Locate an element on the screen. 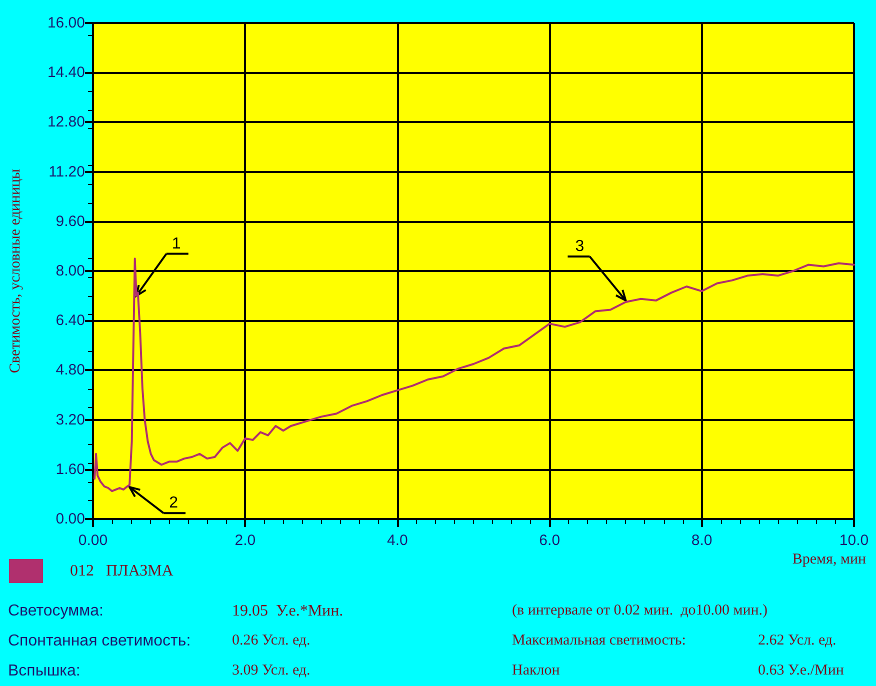  text: 3.09 Усл. ед. is located at coordinates (271, 670).